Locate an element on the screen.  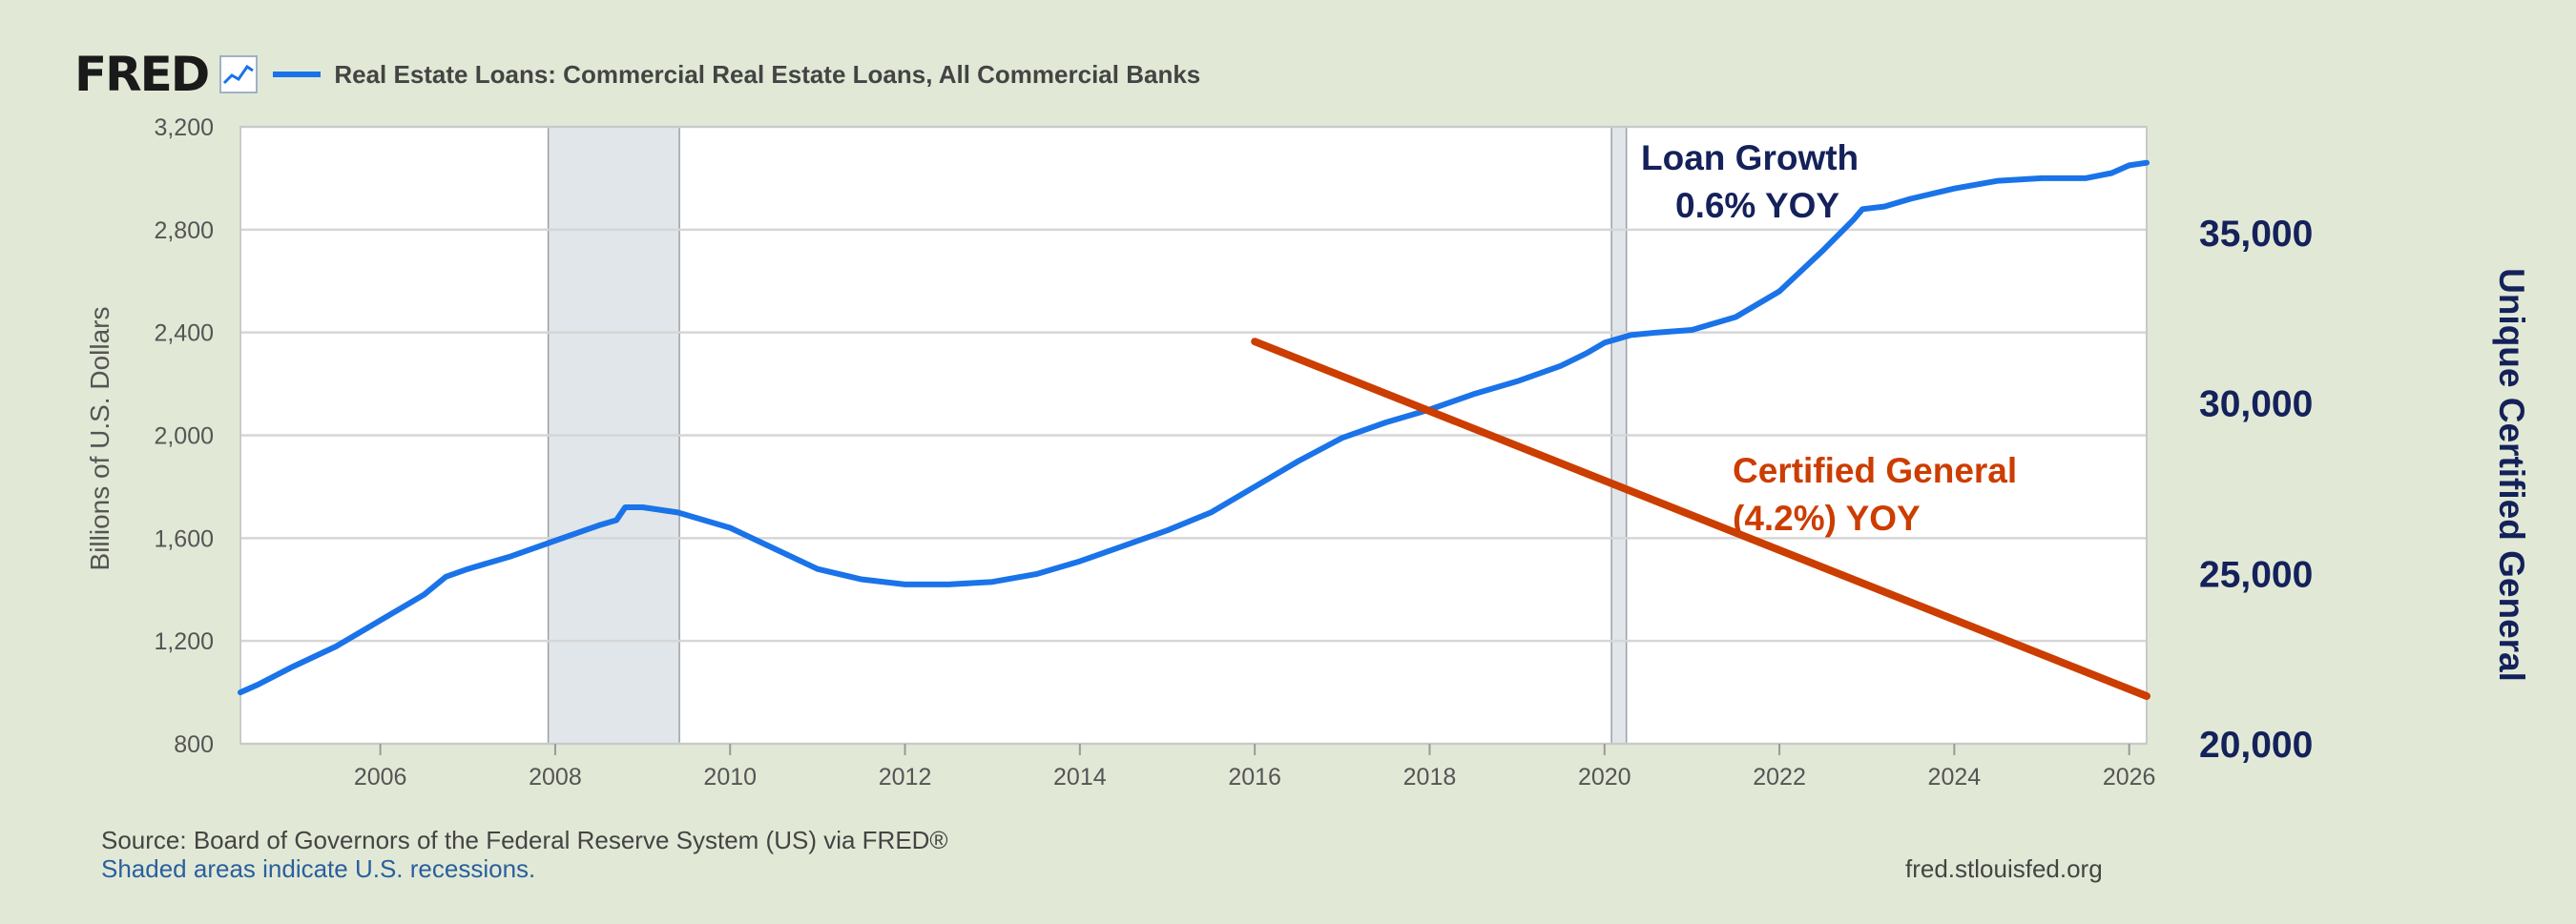
loan-growth-value: 0.6% YOY is located at coordinates (1757, 205).